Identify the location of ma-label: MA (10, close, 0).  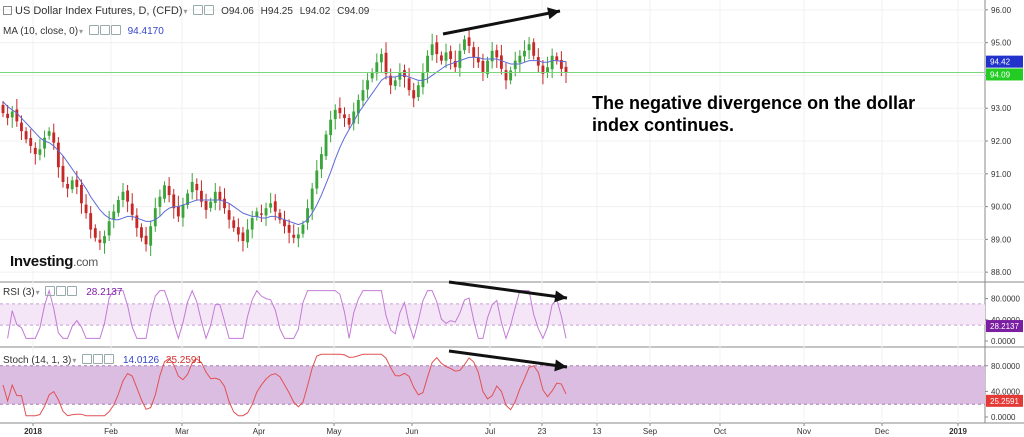
(41, 31).